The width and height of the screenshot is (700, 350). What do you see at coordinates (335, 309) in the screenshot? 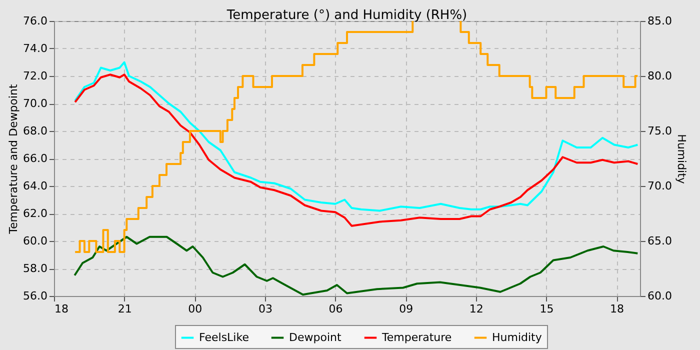
I see `x-tick-label: 06` at bounding box center [335, 309].